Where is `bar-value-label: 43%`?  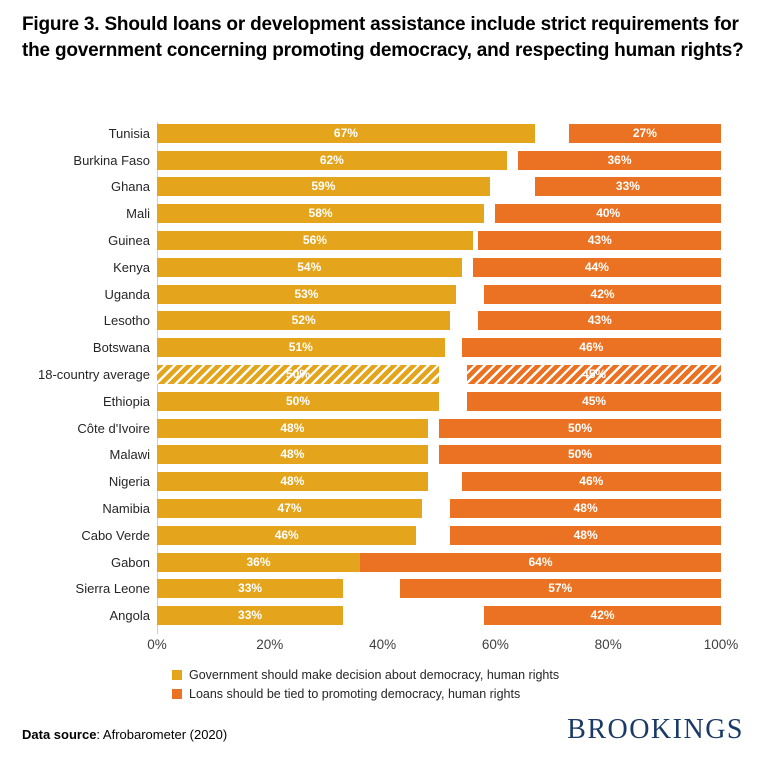 bar-value-label: 43% is located at coordinates (599, 240).